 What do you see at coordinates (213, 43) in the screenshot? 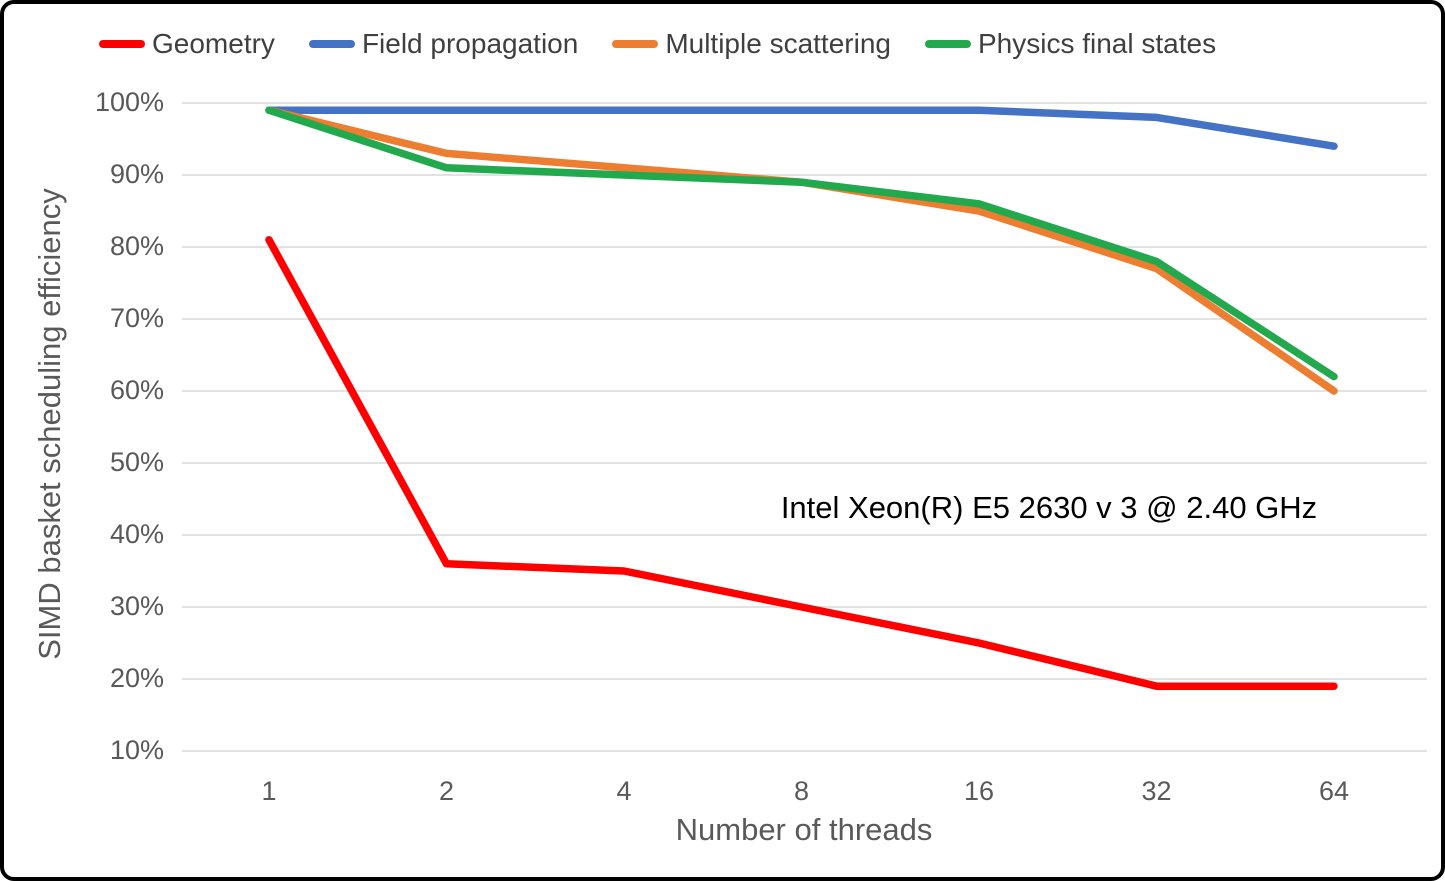
I see `legend-label: Geometry` at bounding box center [213, 43].